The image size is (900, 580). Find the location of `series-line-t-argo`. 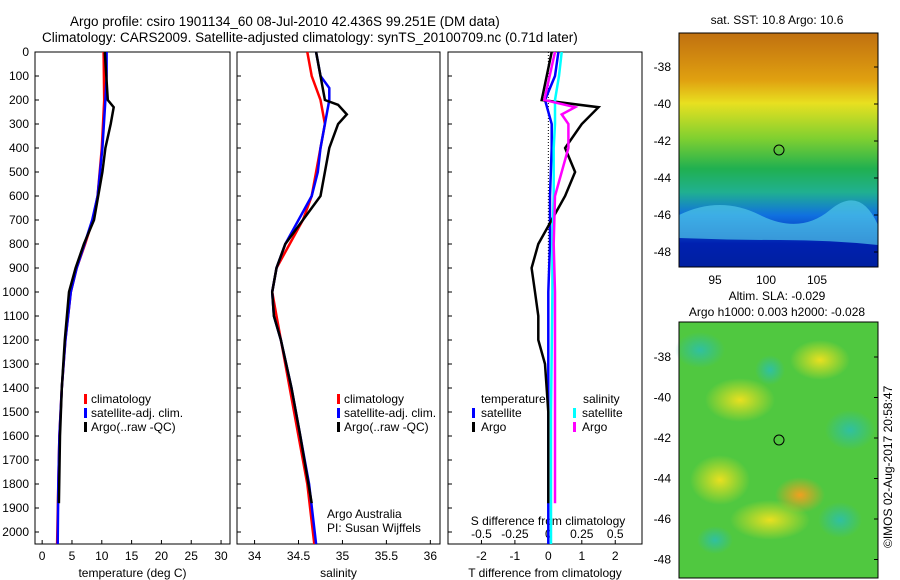

series-line-t-argo is located at coordinates (566, 277).